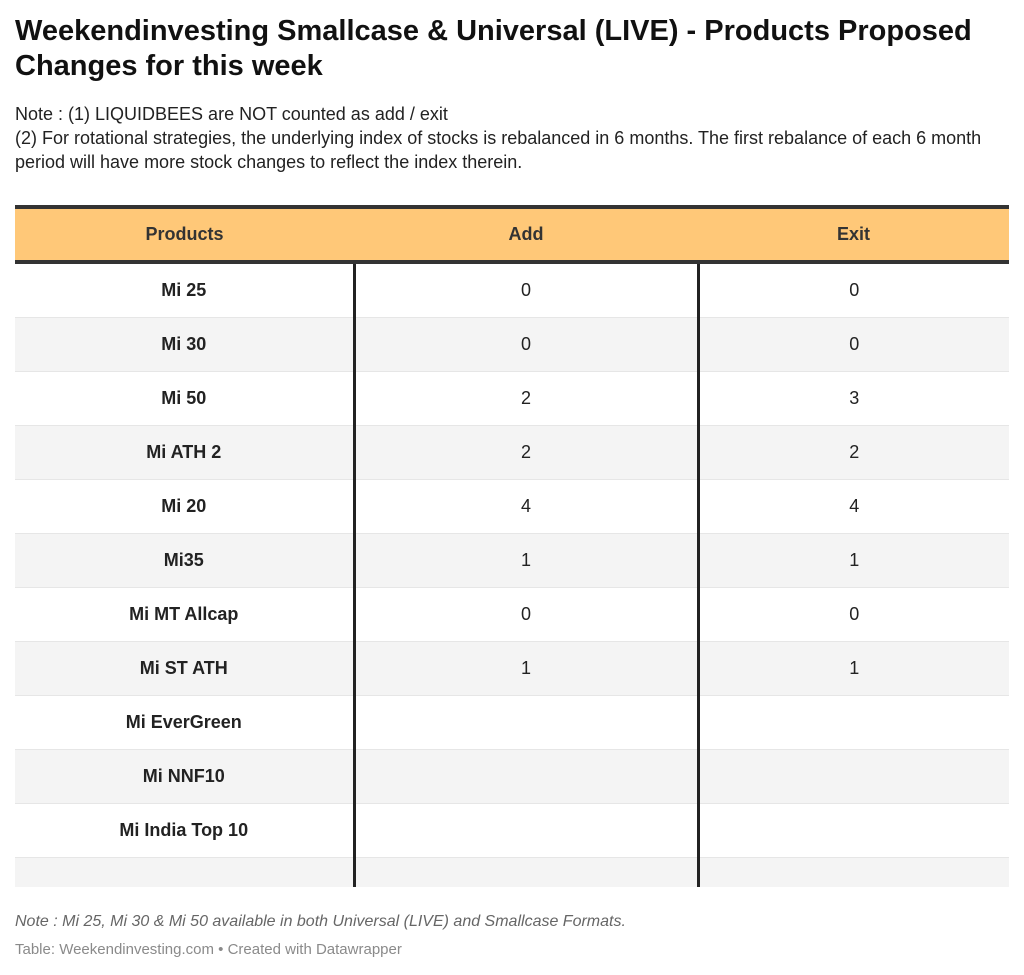  What do you see at coordinates (852, 506) in the screenshot?
I see `cell-exit: 4` at bounding box center [852, 506].